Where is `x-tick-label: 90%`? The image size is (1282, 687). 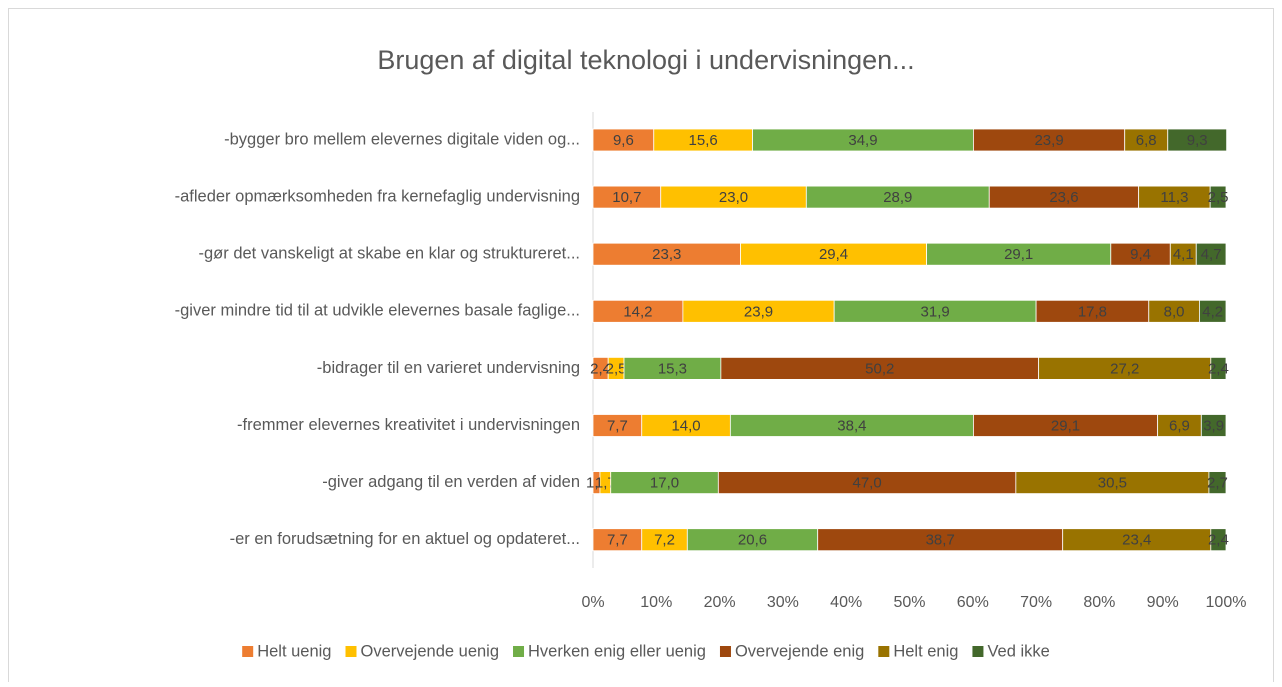 x-tick-label: 90% is located at coordinates (1163, 602).